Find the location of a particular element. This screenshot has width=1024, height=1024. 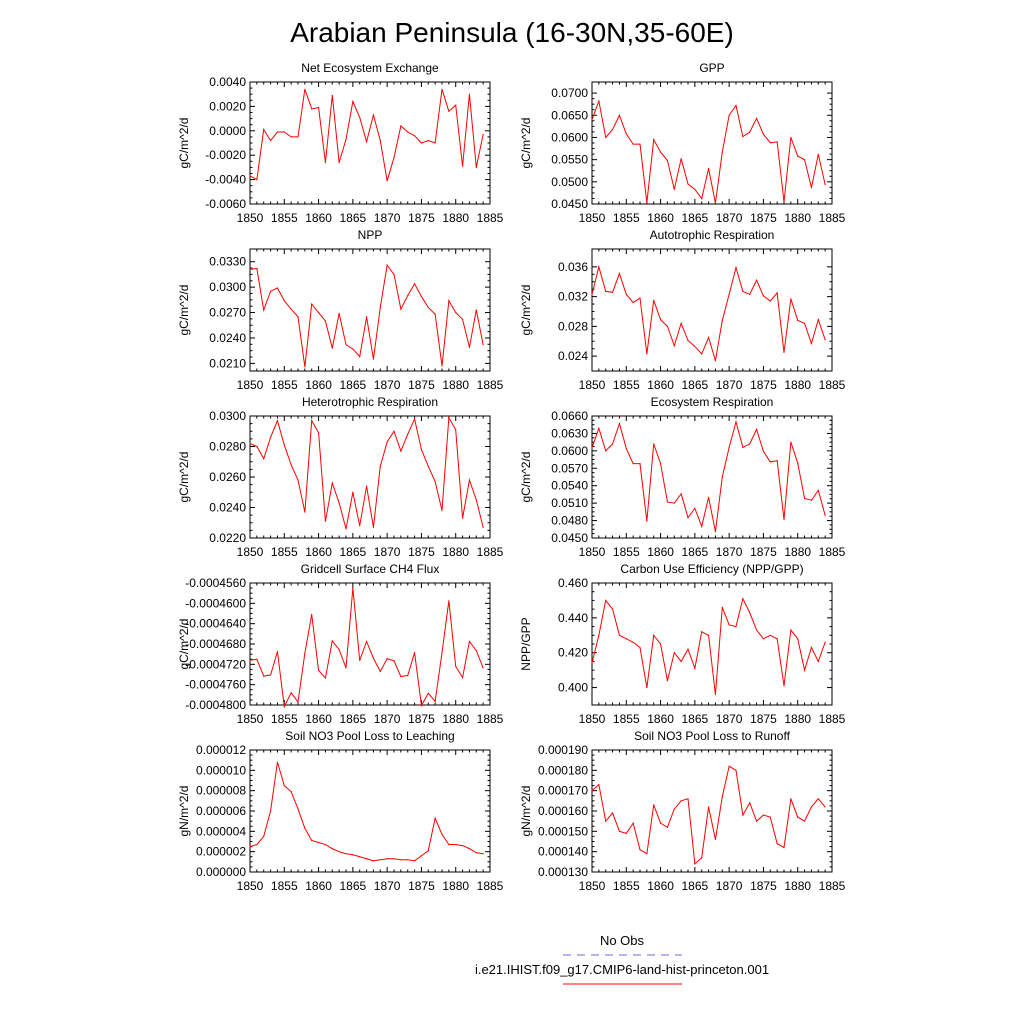

plot-frame is located at coordinates (370, 310).